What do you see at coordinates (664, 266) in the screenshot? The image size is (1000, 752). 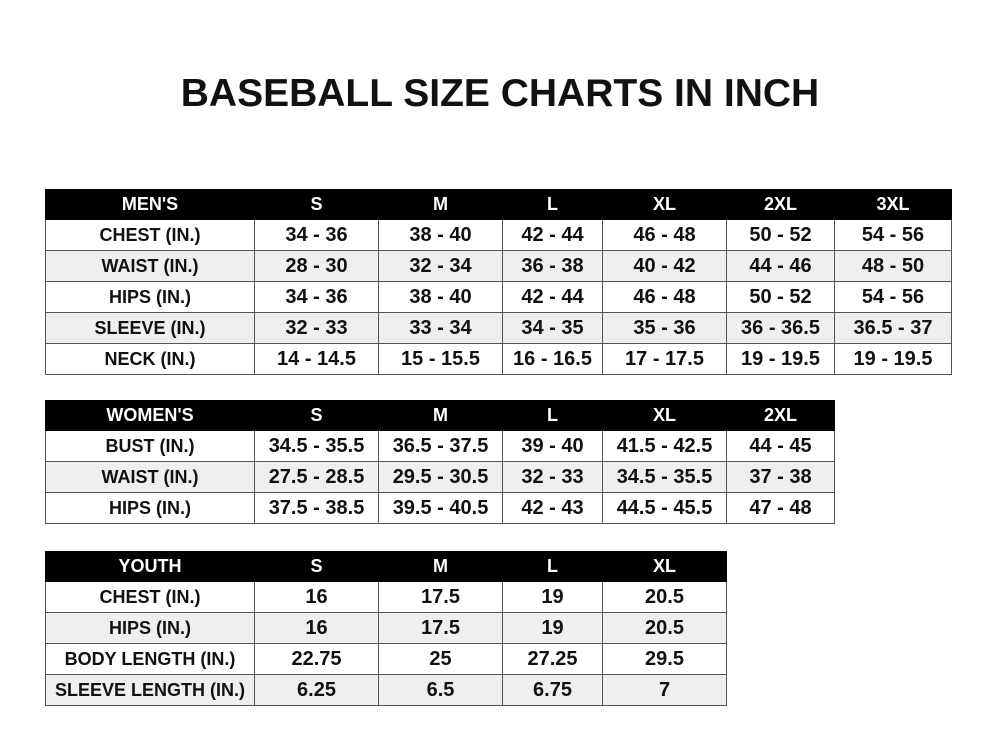 I see `size-value: 40 - 42` at bounding box center [664, 266].